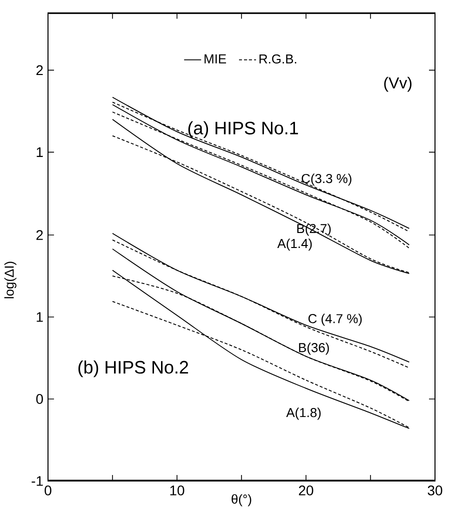  What do you see at coordinates (39, 399) in the screenshot?
I see `y-tick-label: 0` at bounding box center [39, 399].